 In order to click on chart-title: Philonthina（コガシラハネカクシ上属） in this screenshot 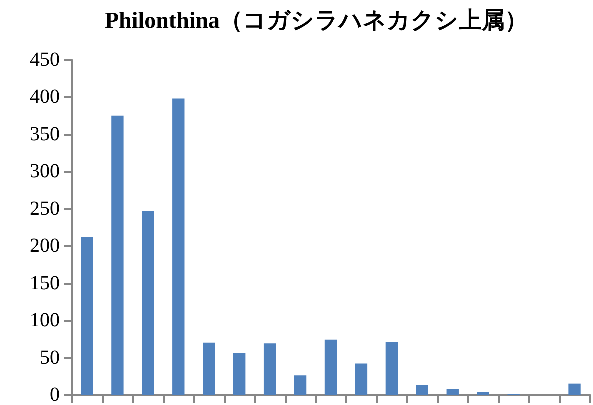, I will do `click(316, 20)`.